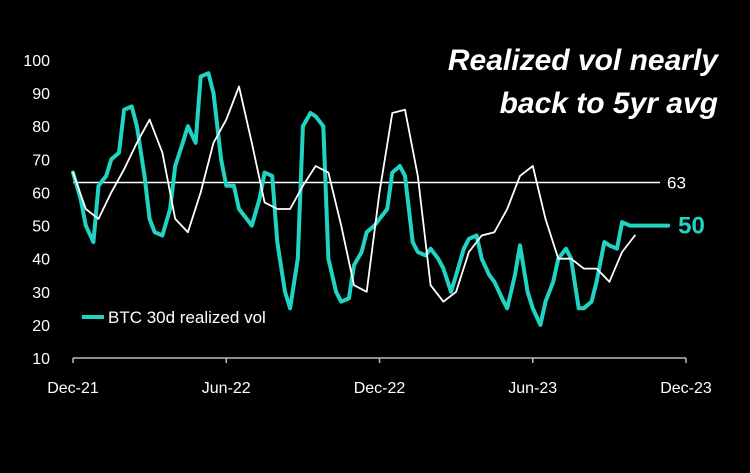 This screenshot has height=473, width=750. Describe the element at coordinates (41, 293) in the screenshot. I see `y-tick-label-30: 30` at that location.